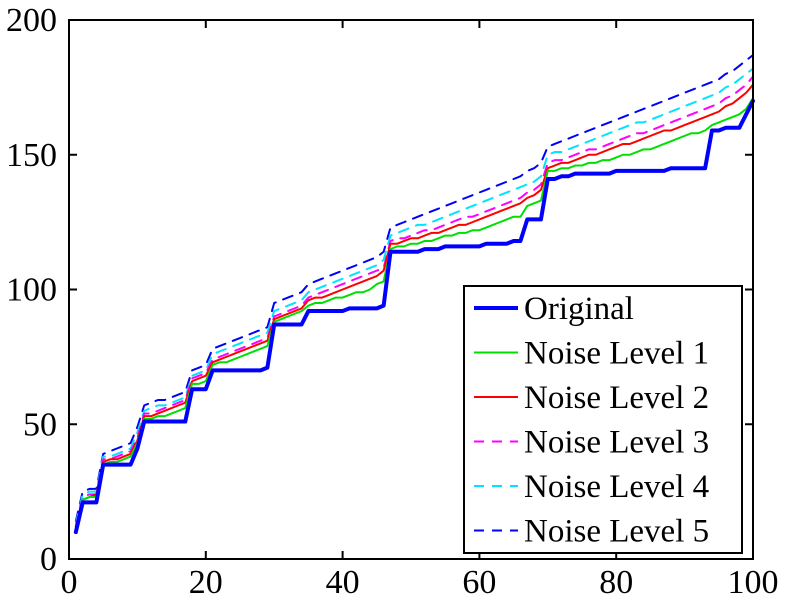  Describe the element at coordinates (31, 155) in the screenshot. I see `y-tick-label-150: 150` at that location.